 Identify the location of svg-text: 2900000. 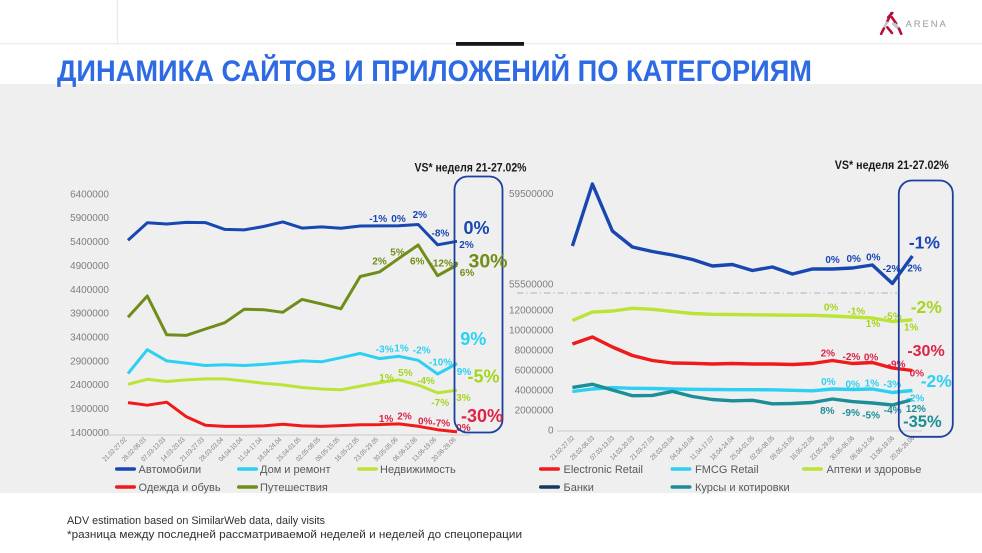
(89, 361).